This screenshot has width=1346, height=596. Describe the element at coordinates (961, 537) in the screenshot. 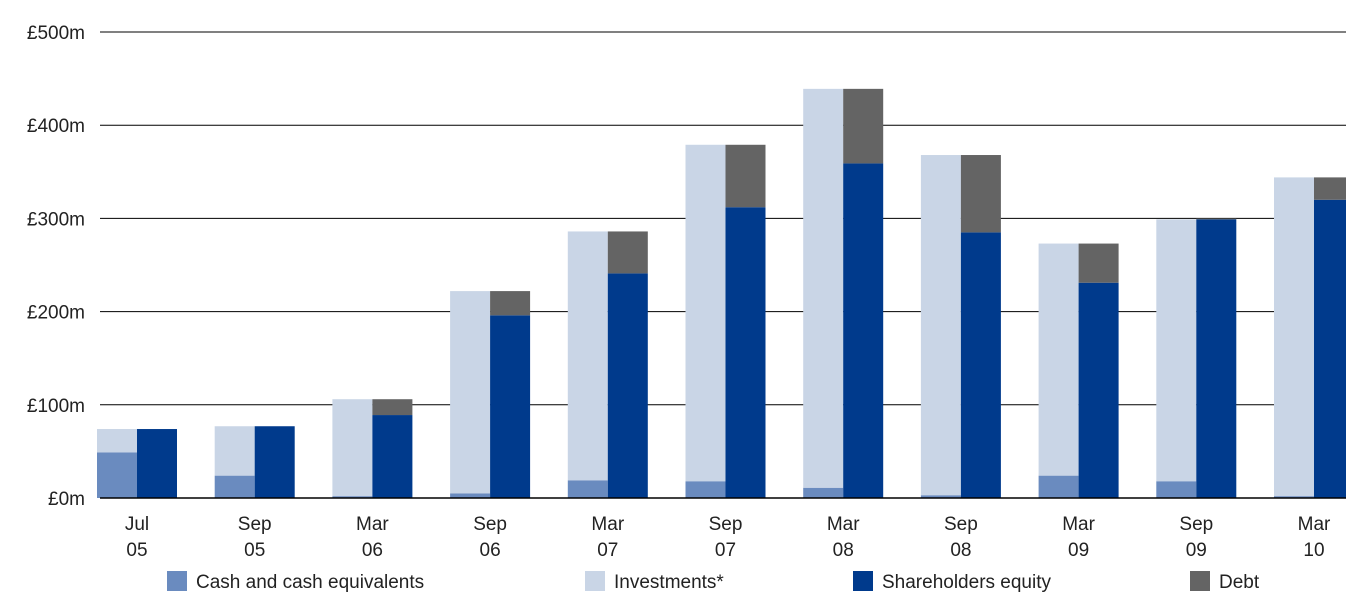

I see `x-tick-label: Sep 08` at that location.